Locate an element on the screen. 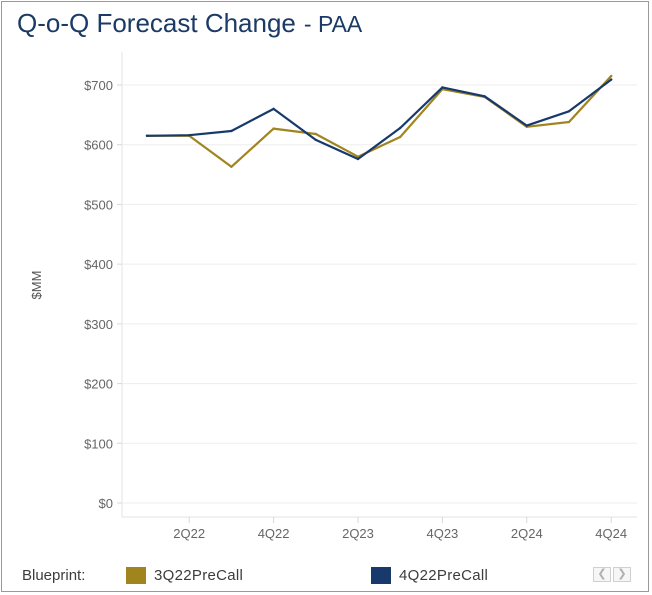 Image resolution: width=652 pixels, height=595 pixels. y-axis: $0 $100 $200 $300 $400 $500 $600 $700 is located at coordinates (103, 294).